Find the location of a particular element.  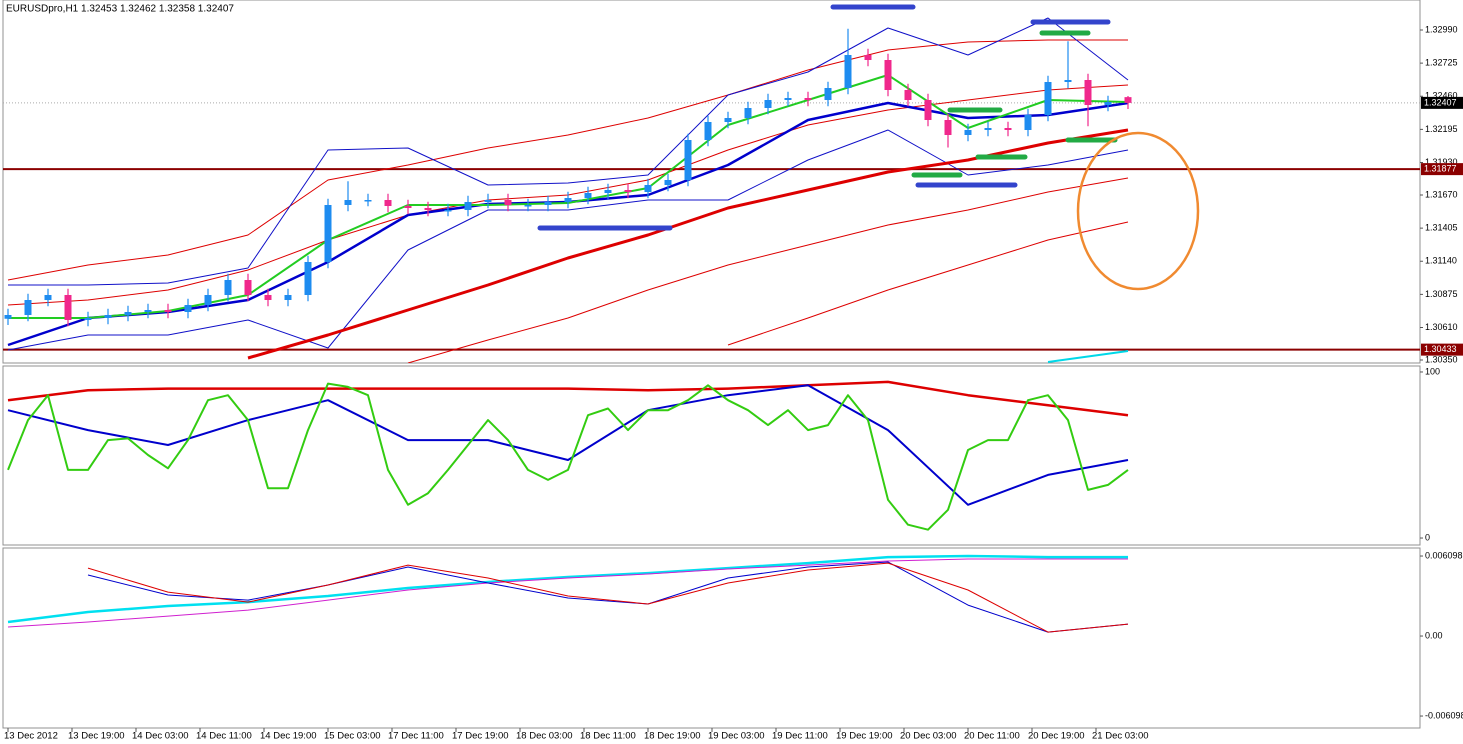

level-label: 1.31877 is located at coordinates (1440, 169).